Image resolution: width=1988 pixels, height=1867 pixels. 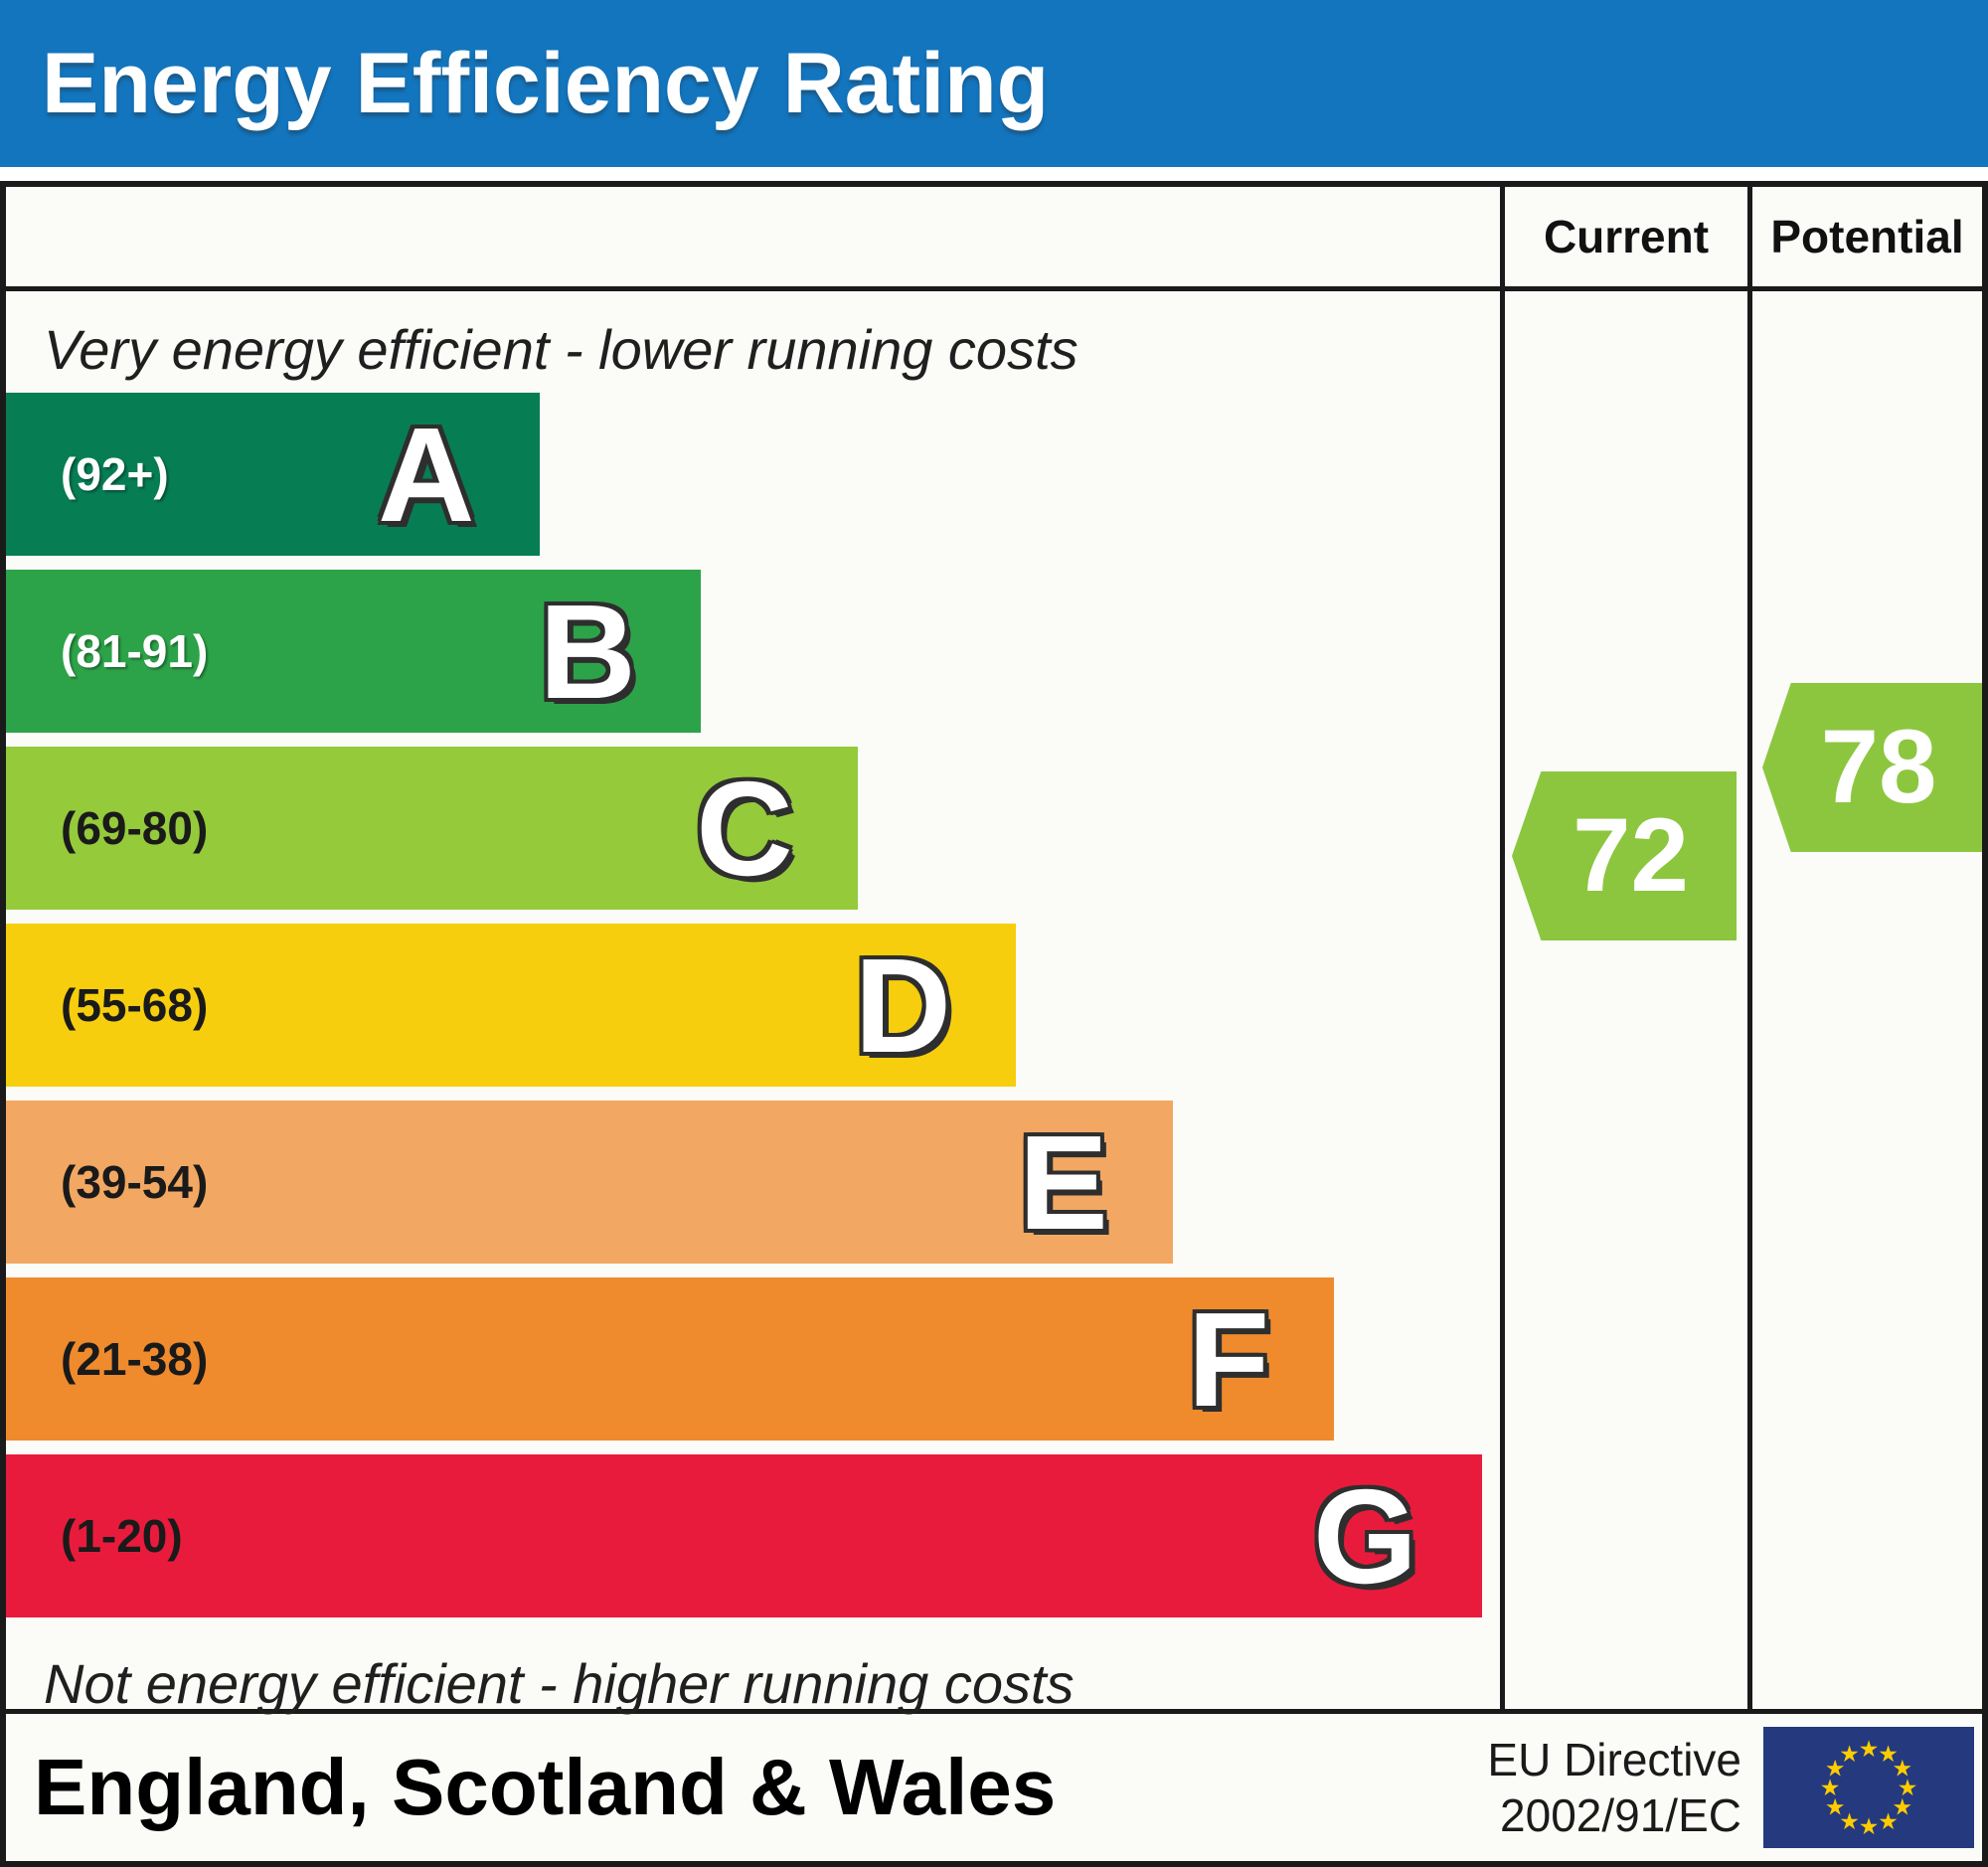 I want to click on potential-rating-value: 78, so click(x=1878, y=767).